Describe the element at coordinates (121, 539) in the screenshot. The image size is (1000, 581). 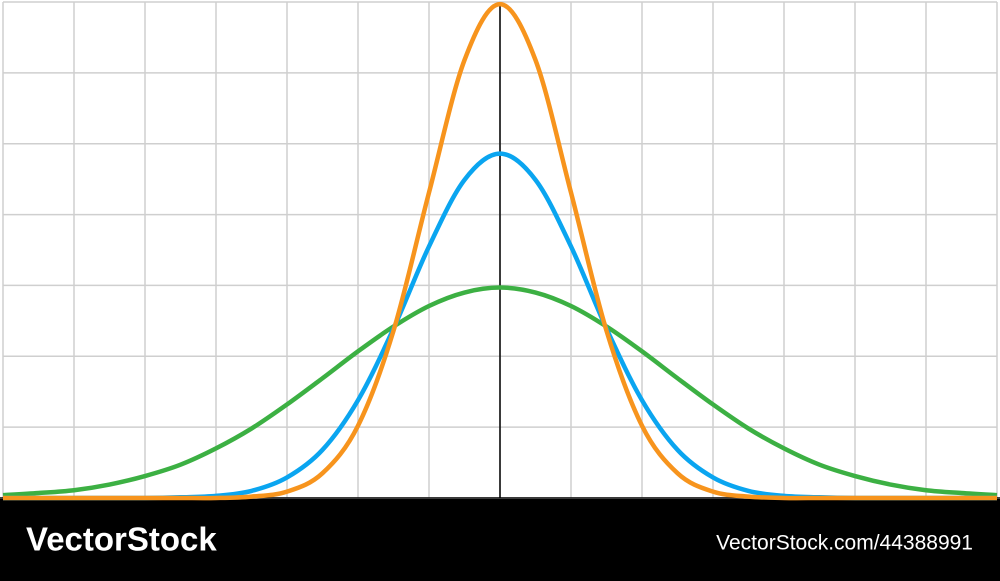
I see `brand: VectorStock` at that location.